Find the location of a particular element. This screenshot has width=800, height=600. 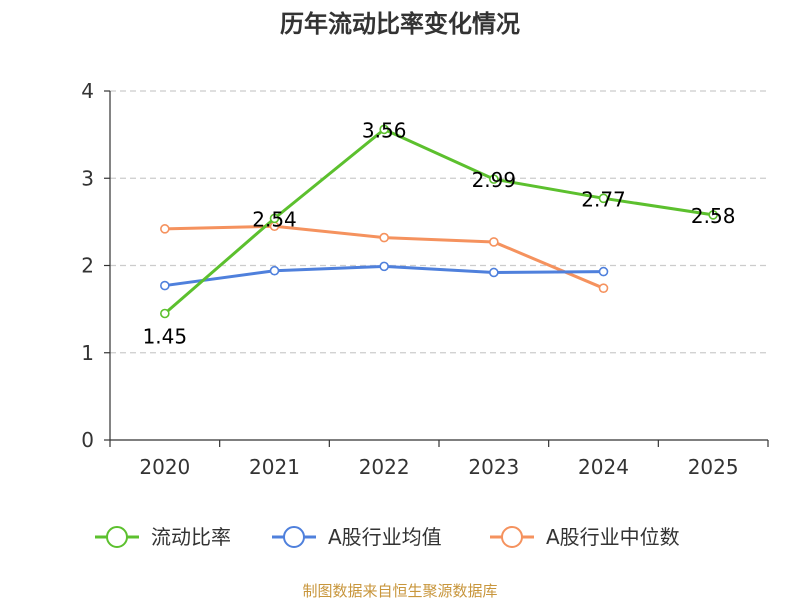

x-tick-label: 2020 is located at coordinates (164, 467).